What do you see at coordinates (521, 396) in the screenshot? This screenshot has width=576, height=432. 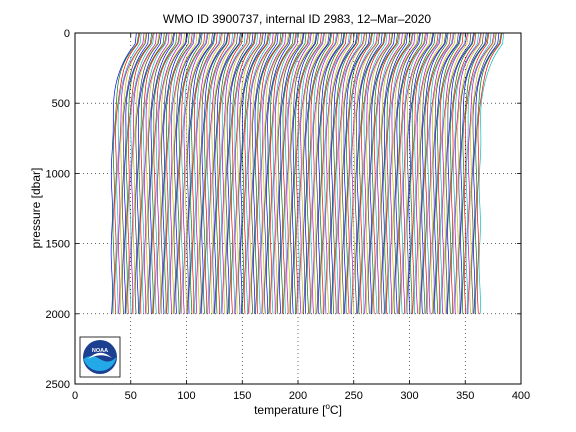 I see `x-tick-label: 400` at bounding box center [521, 396].